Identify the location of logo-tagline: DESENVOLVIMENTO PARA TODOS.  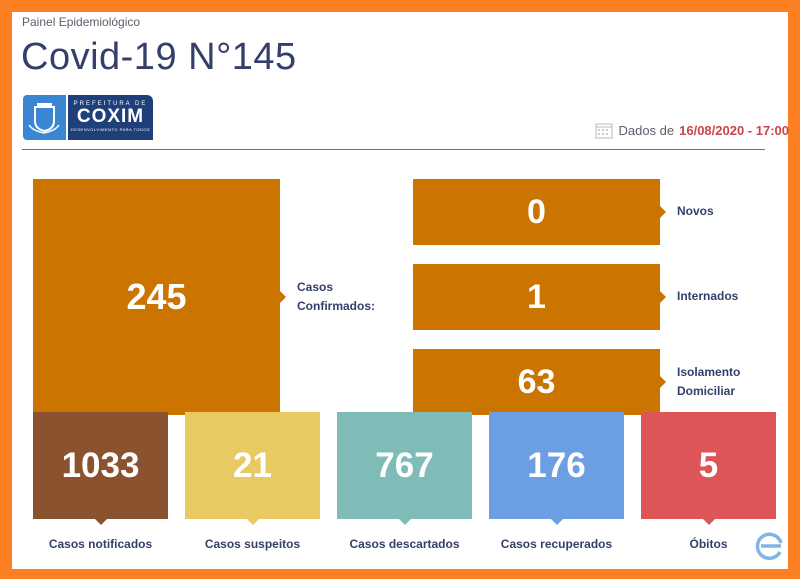
(110, 129).